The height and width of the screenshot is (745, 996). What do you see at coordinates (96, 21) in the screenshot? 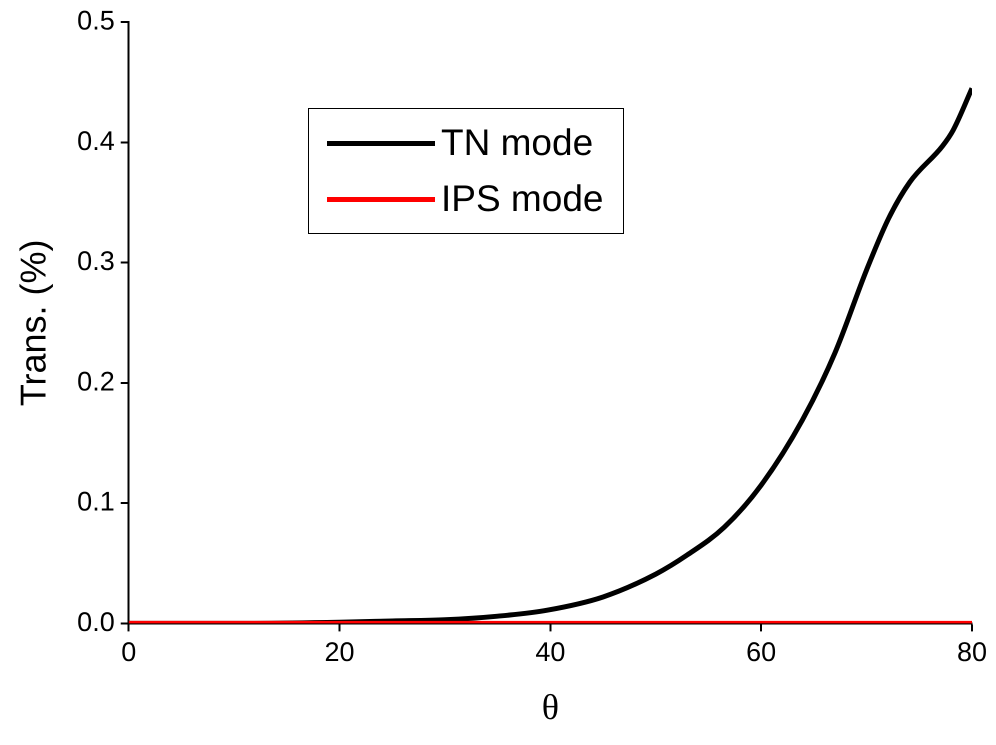
I see `y-tick-label: 0.5` at bounding box center [96, 21].